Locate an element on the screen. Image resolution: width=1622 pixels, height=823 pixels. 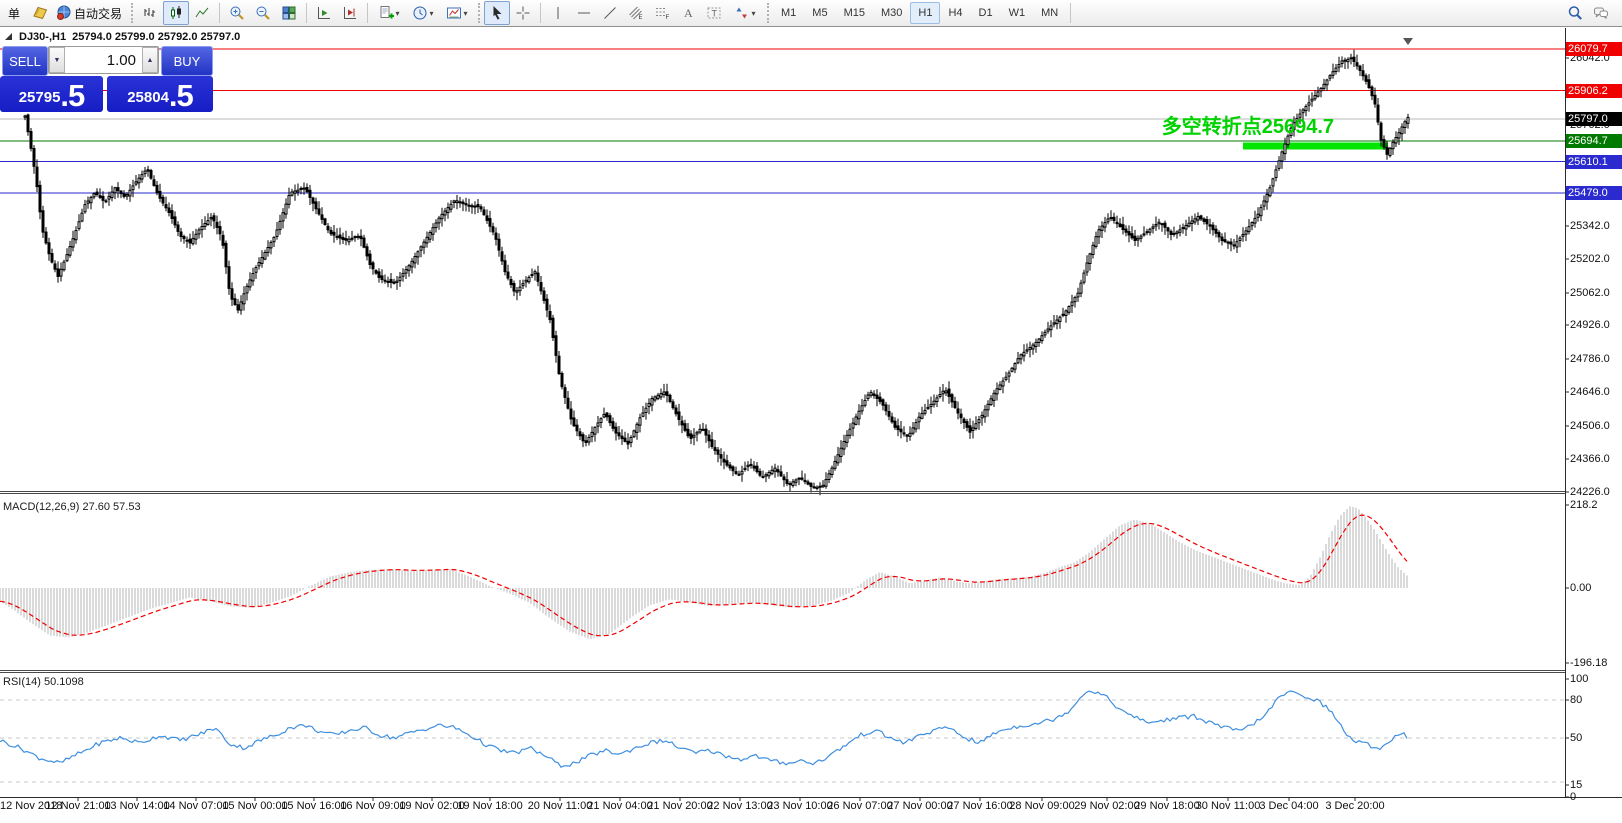
chat-button is located at coordinates (1601, 13).